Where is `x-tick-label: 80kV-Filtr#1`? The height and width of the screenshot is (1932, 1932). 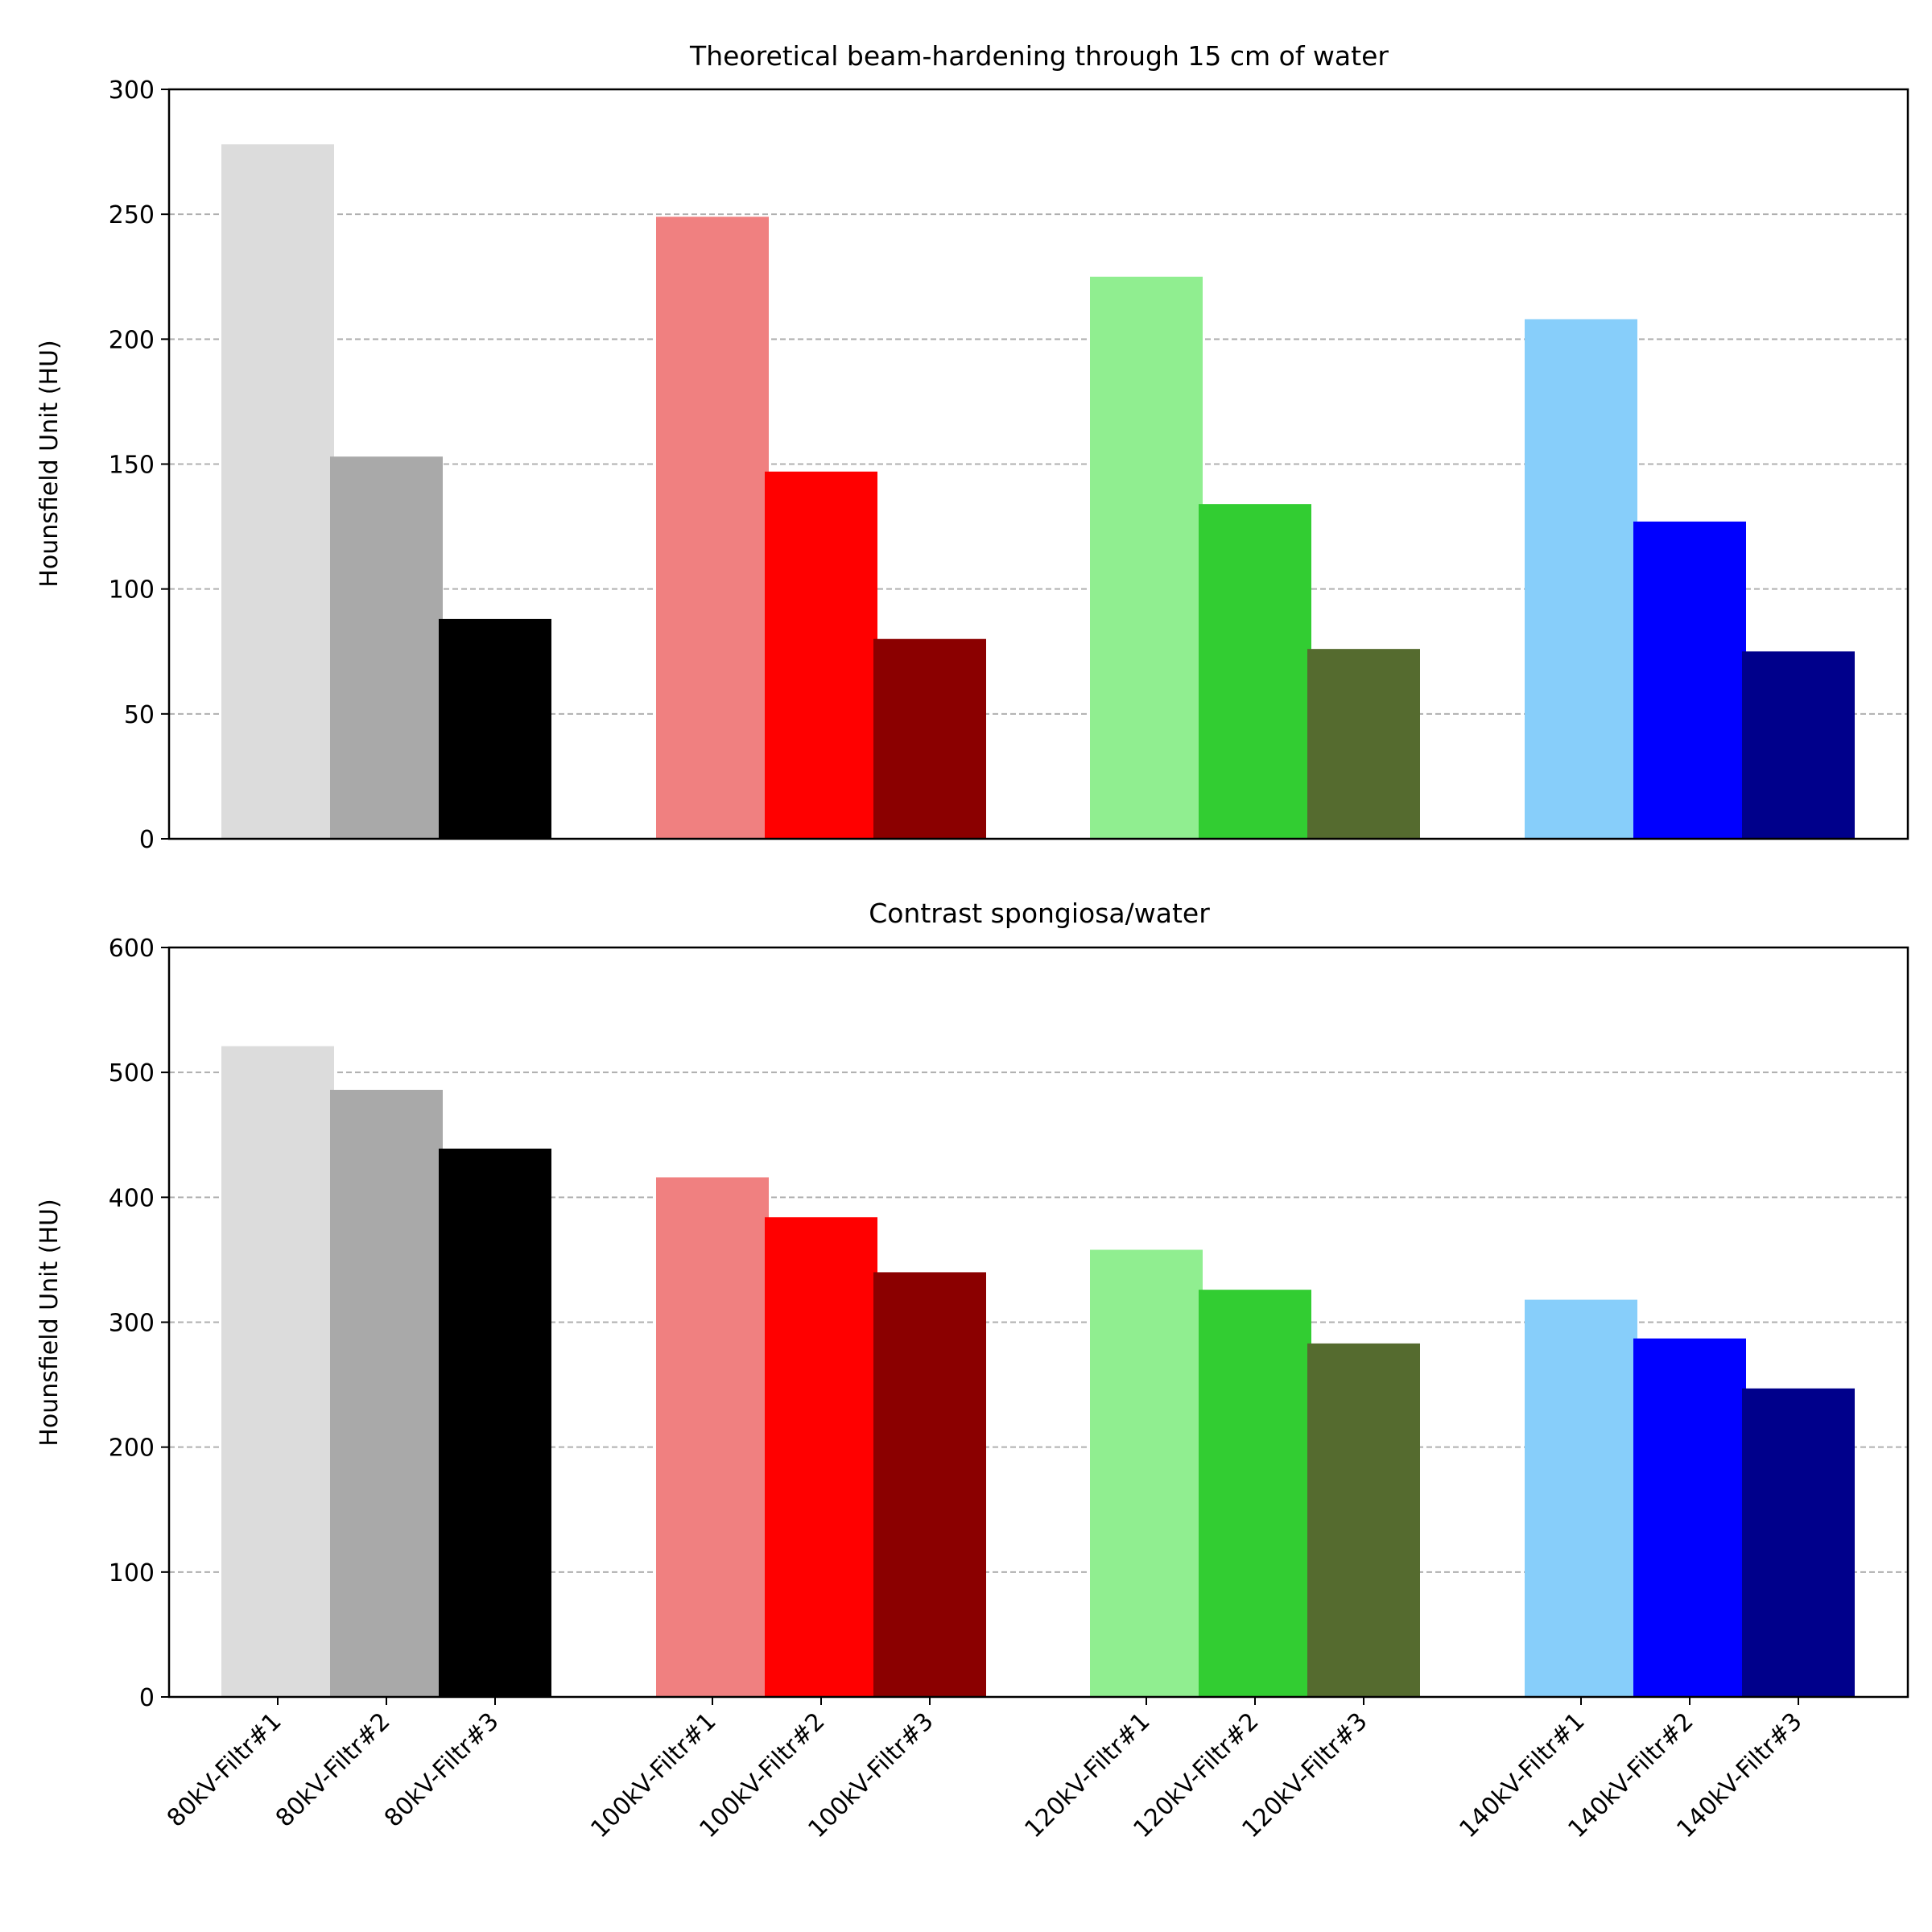 x-tick-label: 80kV-Filtr#1 is located at coordinates (224, 1770).